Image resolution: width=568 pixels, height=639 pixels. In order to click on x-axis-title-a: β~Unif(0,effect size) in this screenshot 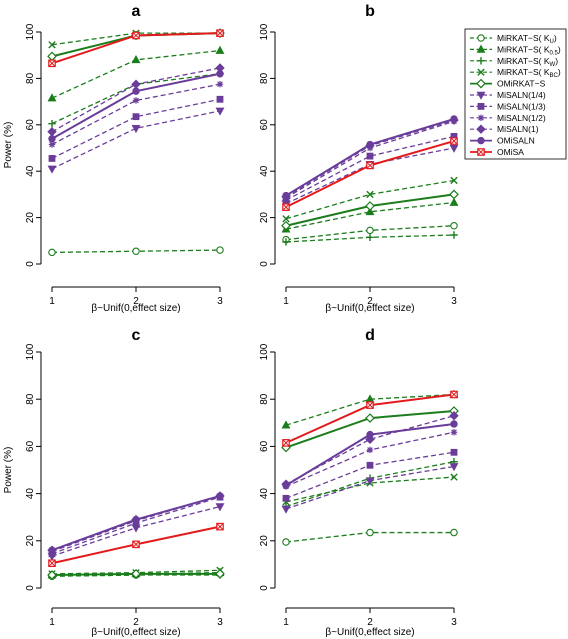, I will do `click(135, 308)`.